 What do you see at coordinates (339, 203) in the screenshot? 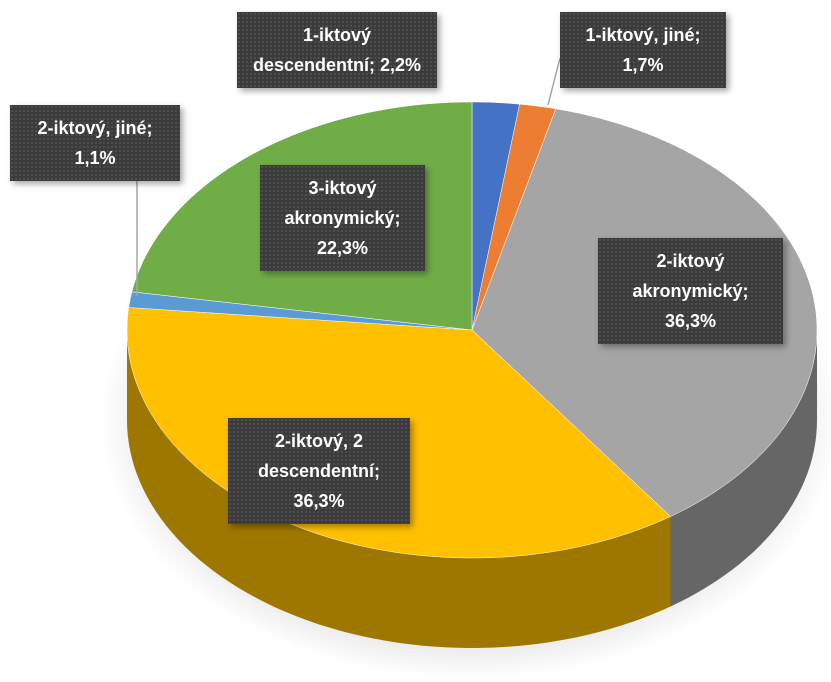
I see `category-label: 3-iktový akronymický` at bounding box center [339, 203].